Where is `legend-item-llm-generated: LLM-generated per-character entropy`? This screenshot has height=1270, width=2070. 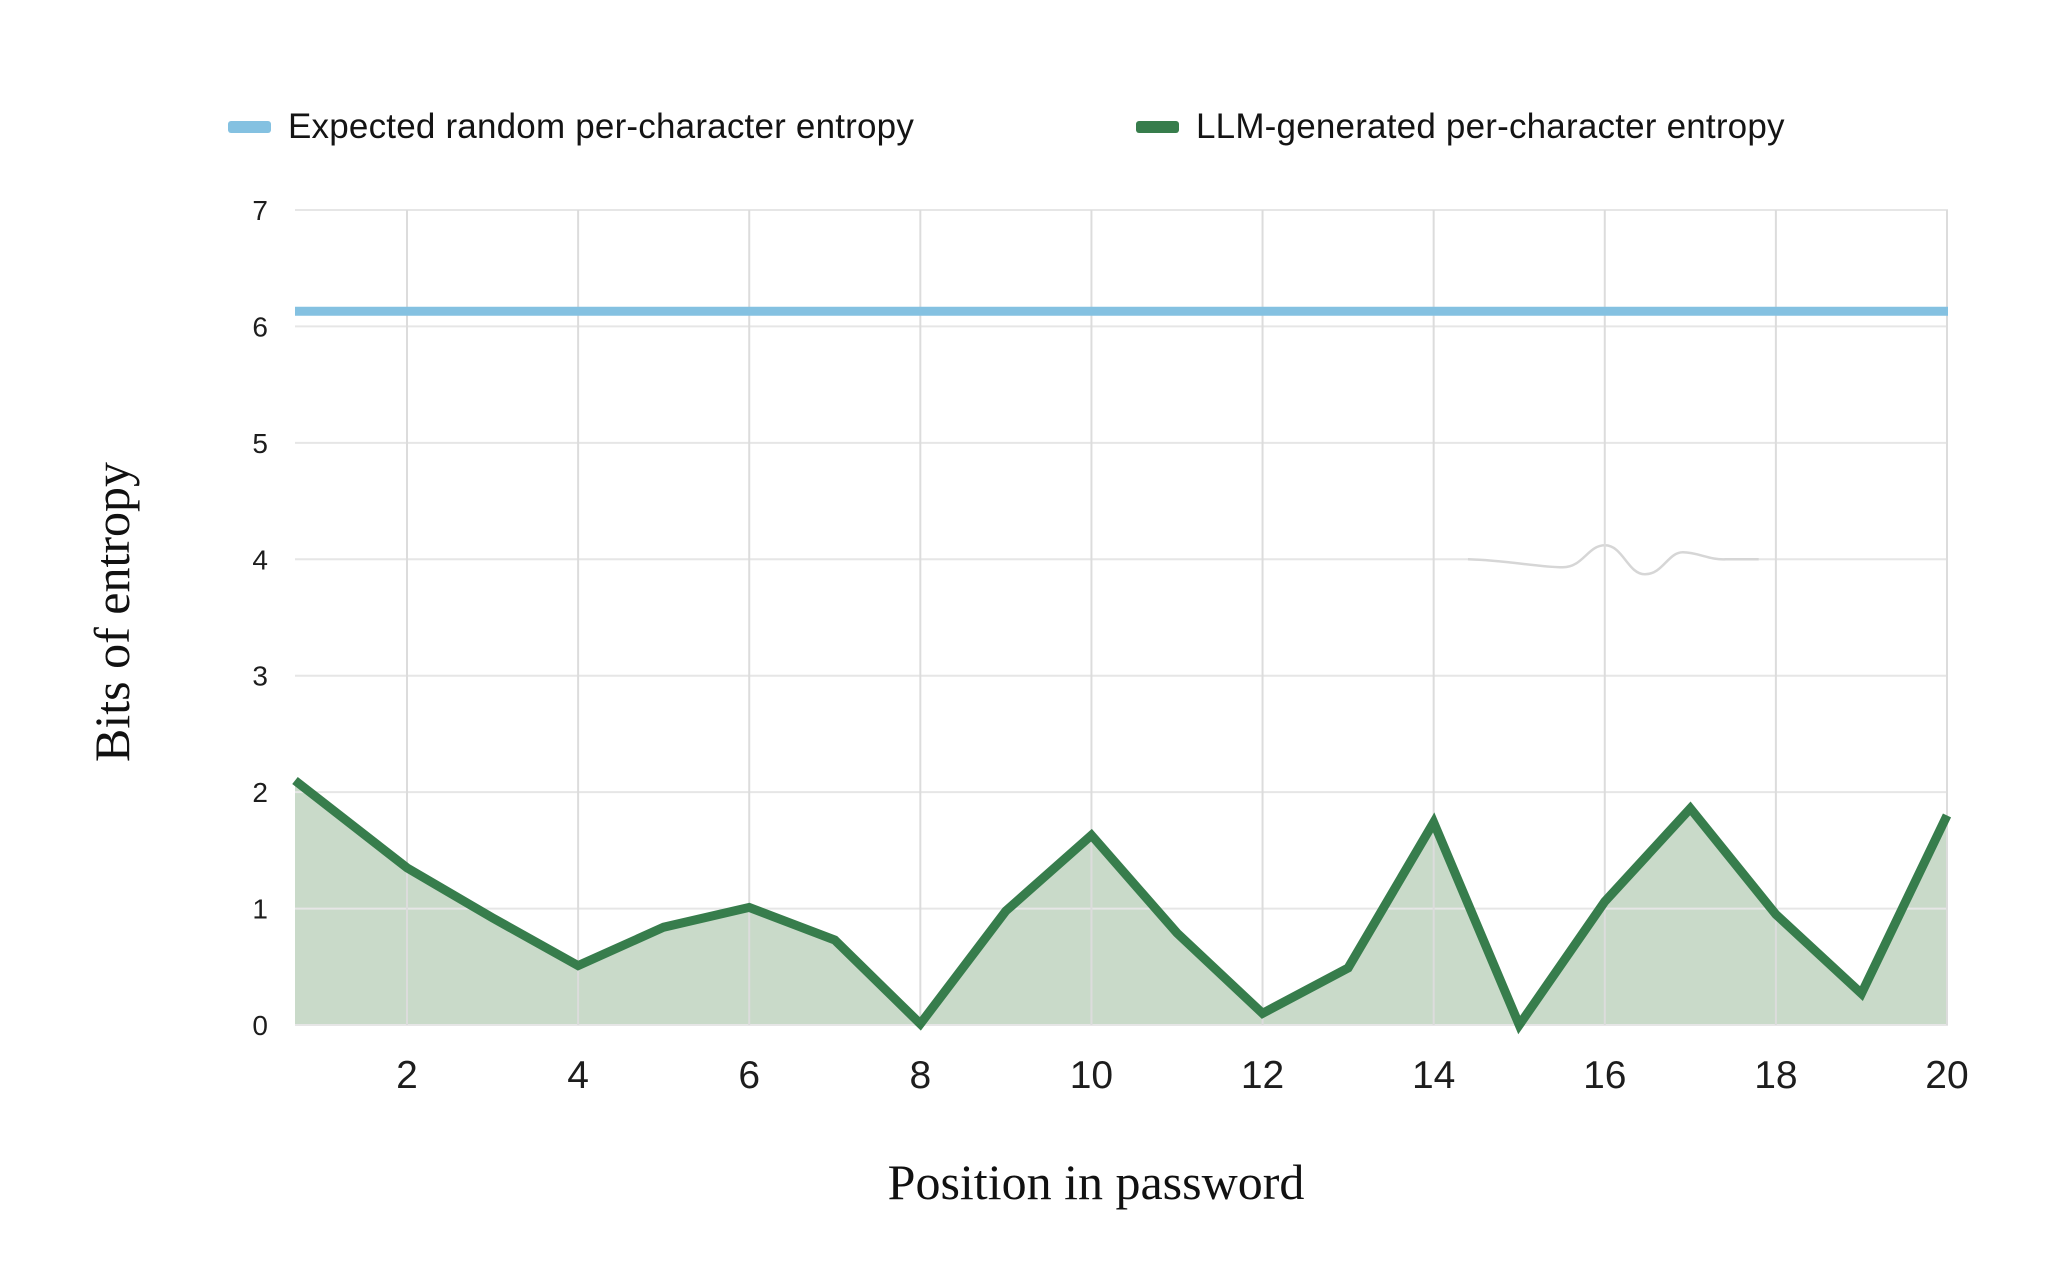
legend-item-llm-generated: LLM-generated per-character entropy is located at coordinates (1460, 127).